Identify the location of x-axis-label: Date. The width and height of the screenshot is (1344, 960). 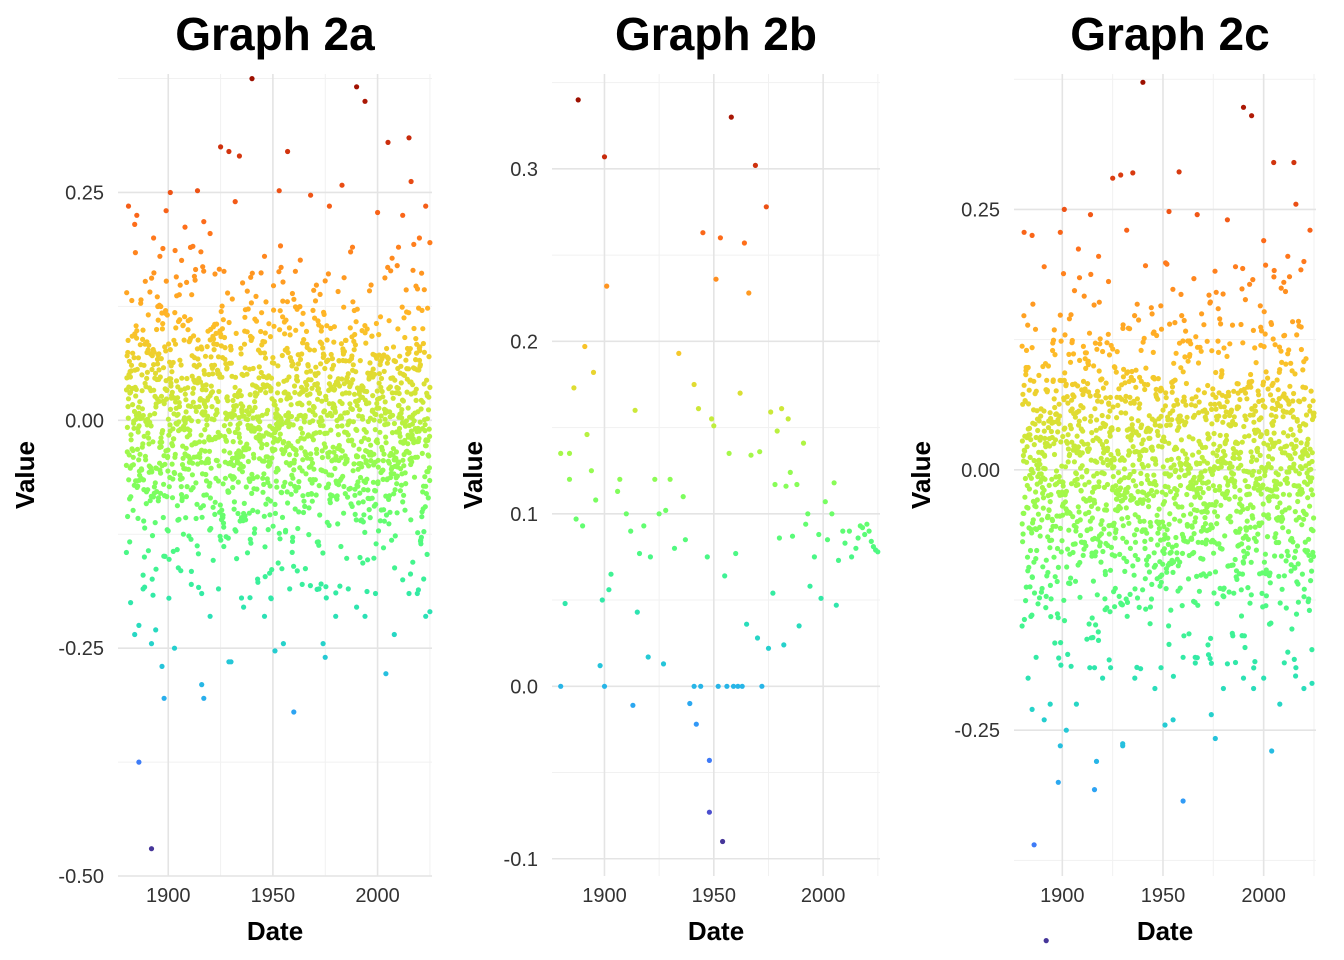
(716, 931).